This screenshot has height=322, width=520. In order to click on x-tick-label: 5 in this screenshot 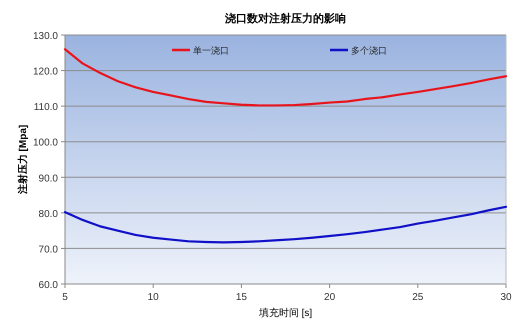, I will do `click(65, 297)`.